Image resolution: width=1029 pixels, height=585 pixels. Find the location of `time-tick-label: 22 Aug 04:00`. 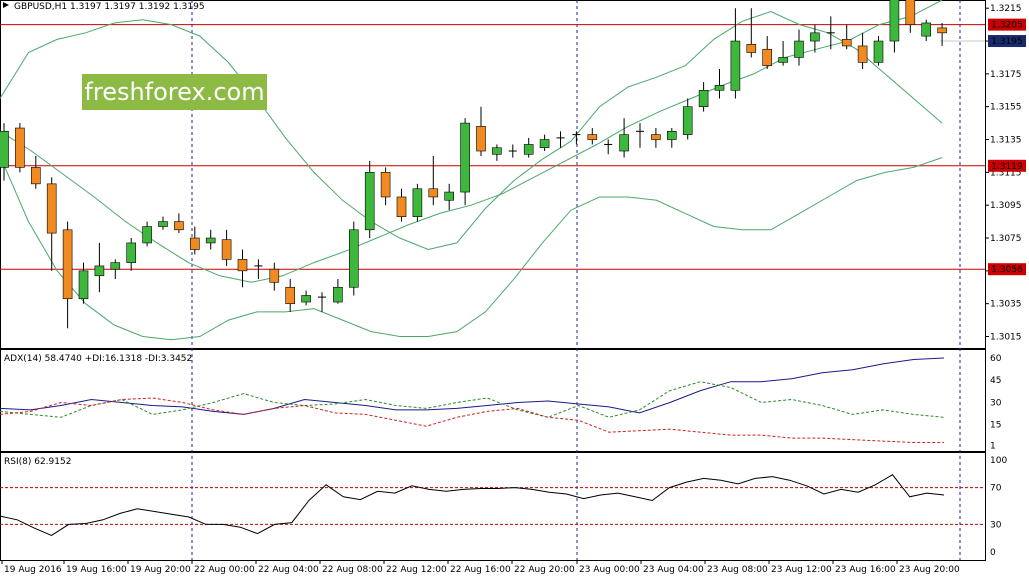

time-tick-label: 22 Aug 04:00 is located at coordinates (288, 570).